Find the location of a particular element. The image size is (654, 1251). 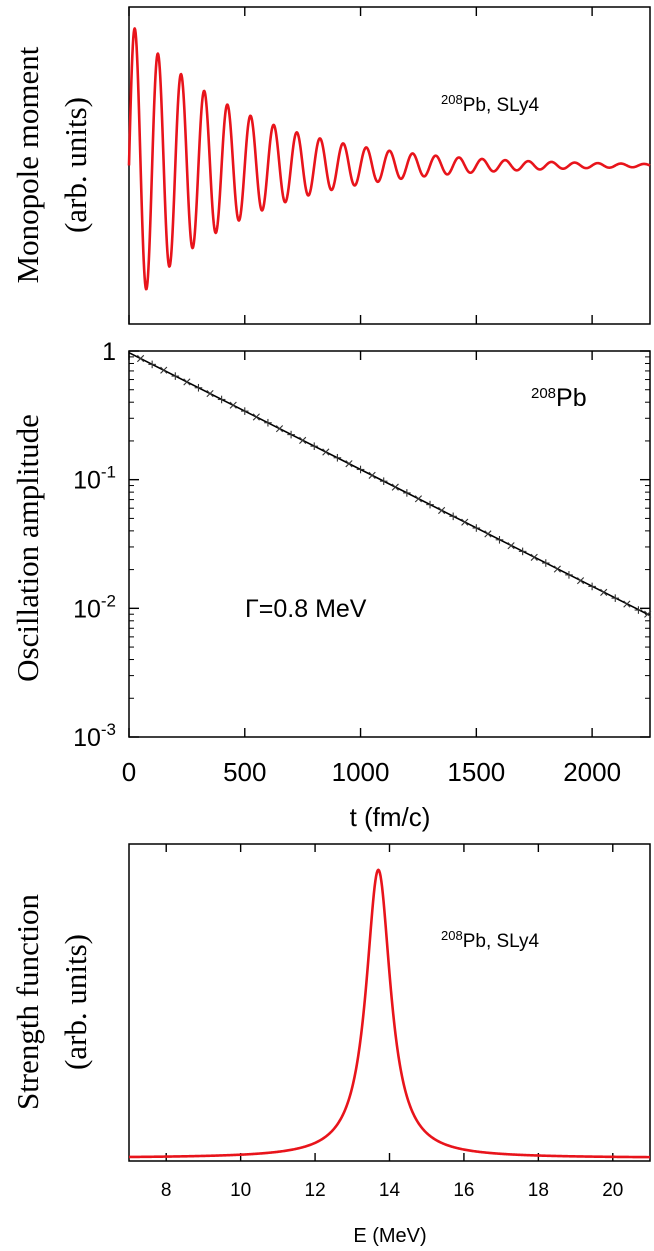

panel2-y-tick-label: 1 is located at coordinates (109, 352).